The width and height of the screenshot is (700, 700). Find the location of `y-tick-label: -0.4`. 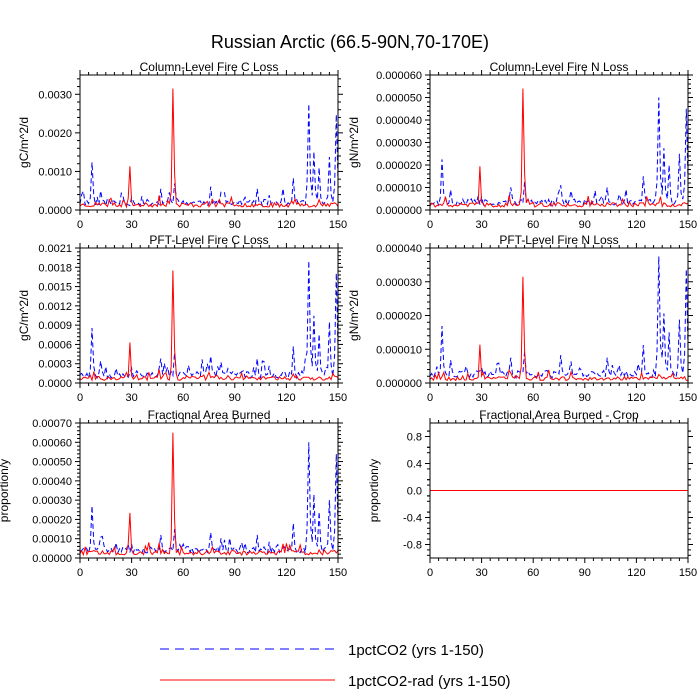

y-tick-label: -0.4 is located at coordinates (412, 519).